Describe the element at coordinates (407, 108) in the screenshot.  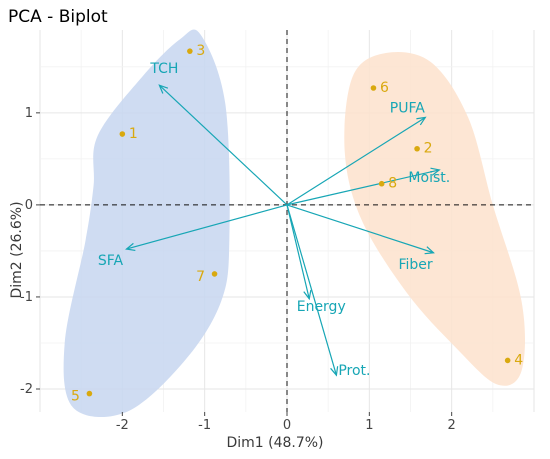
I see `variable-label: PUFA` at that location.